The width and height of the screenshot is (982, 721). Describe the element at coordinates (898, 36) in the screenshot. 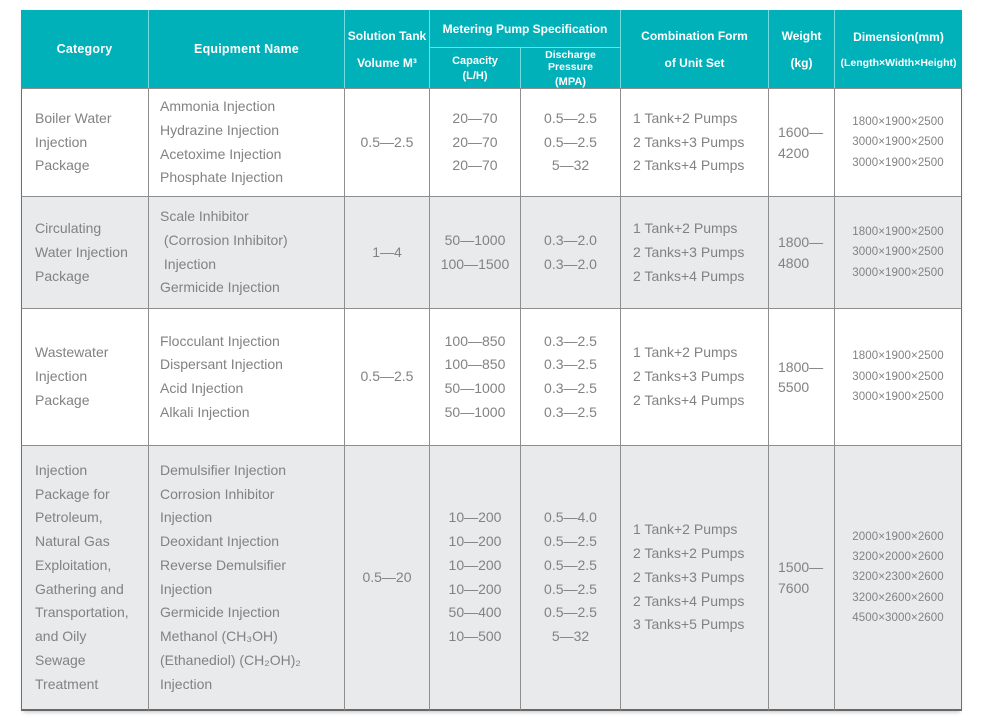

I see `header-dimension-line1: Dimension(mm)` at that location.